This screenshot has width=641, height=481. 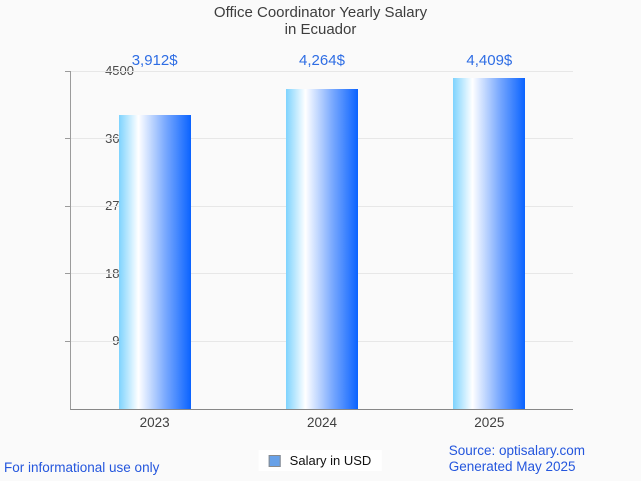 I want to click on bar-2024, so click(x=322, y=248).